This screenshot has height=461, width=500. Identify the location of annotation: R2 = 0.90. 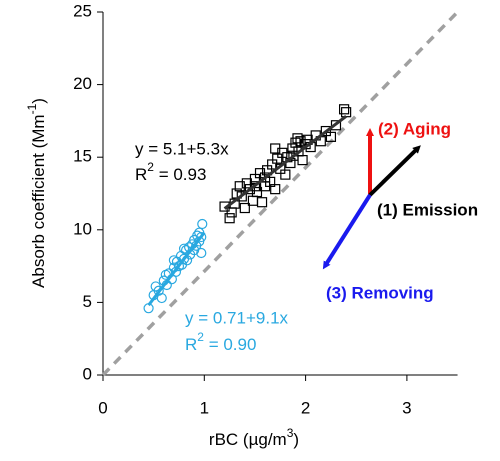
(220, 342).